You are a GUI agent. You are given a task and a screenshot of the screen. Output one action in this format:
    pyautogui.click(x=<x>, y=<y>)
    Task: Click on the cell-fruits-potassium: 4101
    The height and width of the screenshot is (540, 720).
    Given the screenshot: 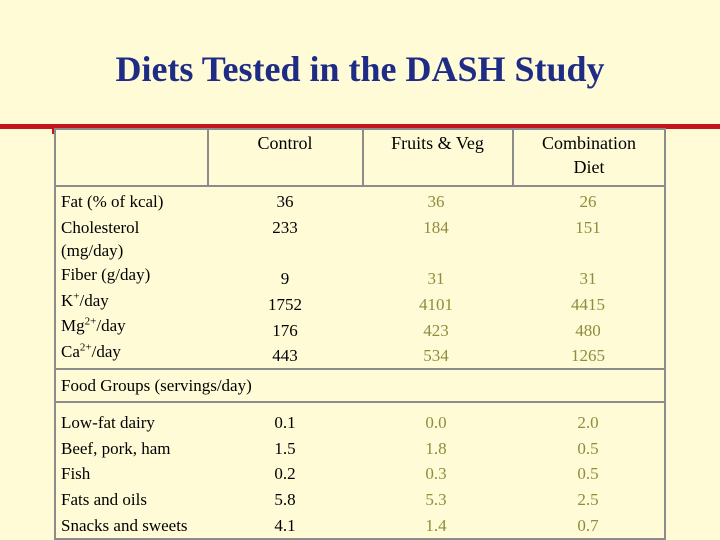 What is the action you would take?
    pyautogui.click(x=436, y=304)
    